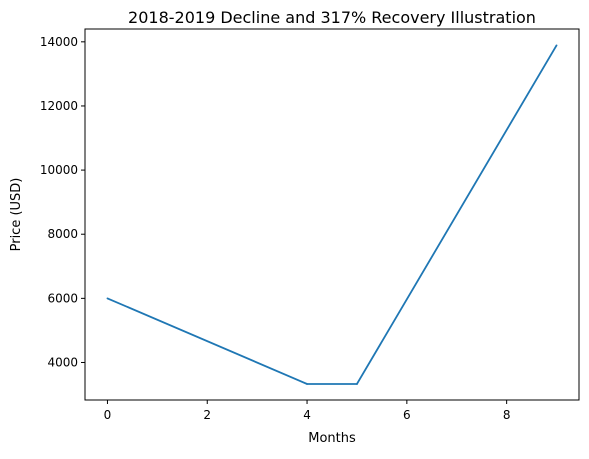 This screenshot has width=589, height=459. Describe the element at coordinates (62, 298) in the screenshot. I see `y-tick-label: 6000` at that location.